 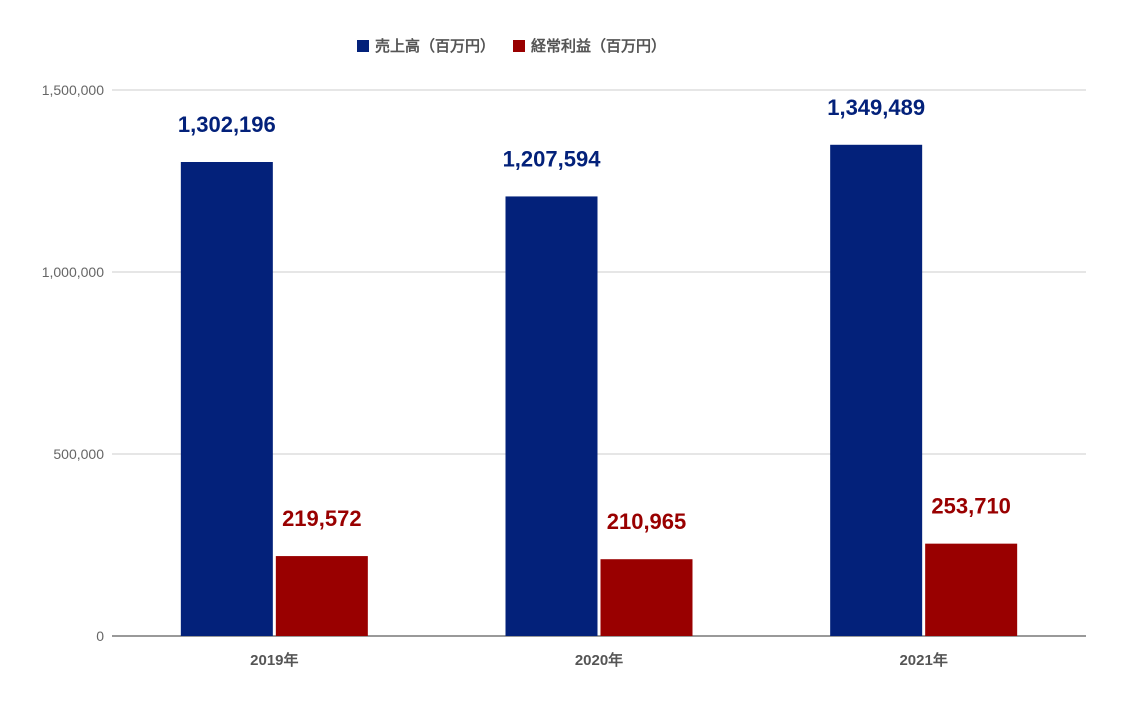 I want to click on legend: 売上高（百万円） 経常利益（百万円）, so click(x=511, y=46).